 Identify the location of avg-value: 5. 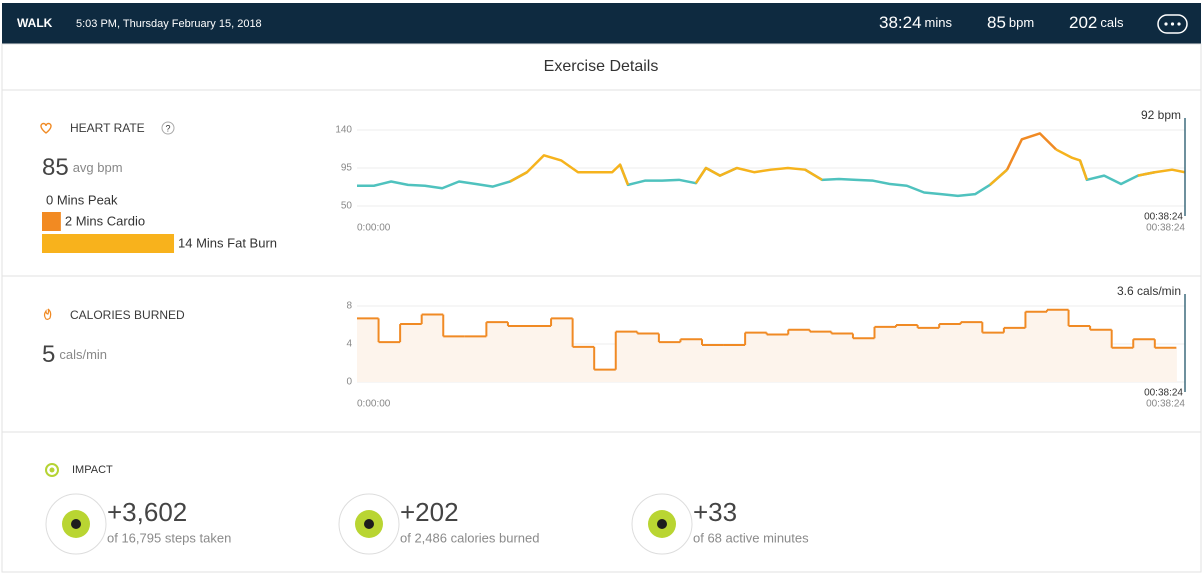
(48, 354).